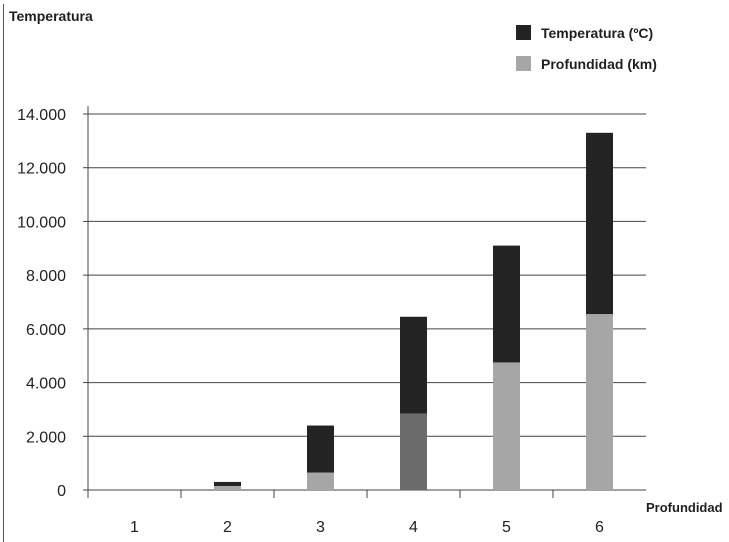 The image size is (729, 542). I want to click on x-axis-title: Profundidad, so click(684, 507).